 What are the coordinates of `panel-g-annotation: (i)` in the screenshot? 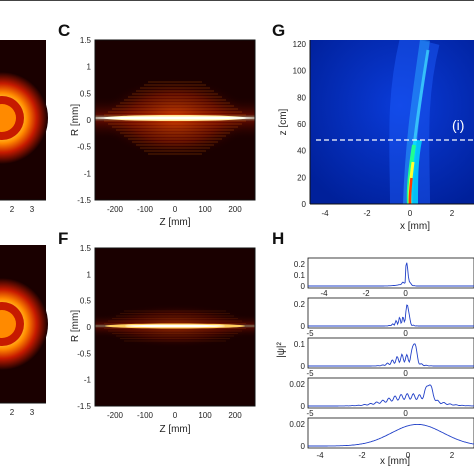 It's located at (458, 125).